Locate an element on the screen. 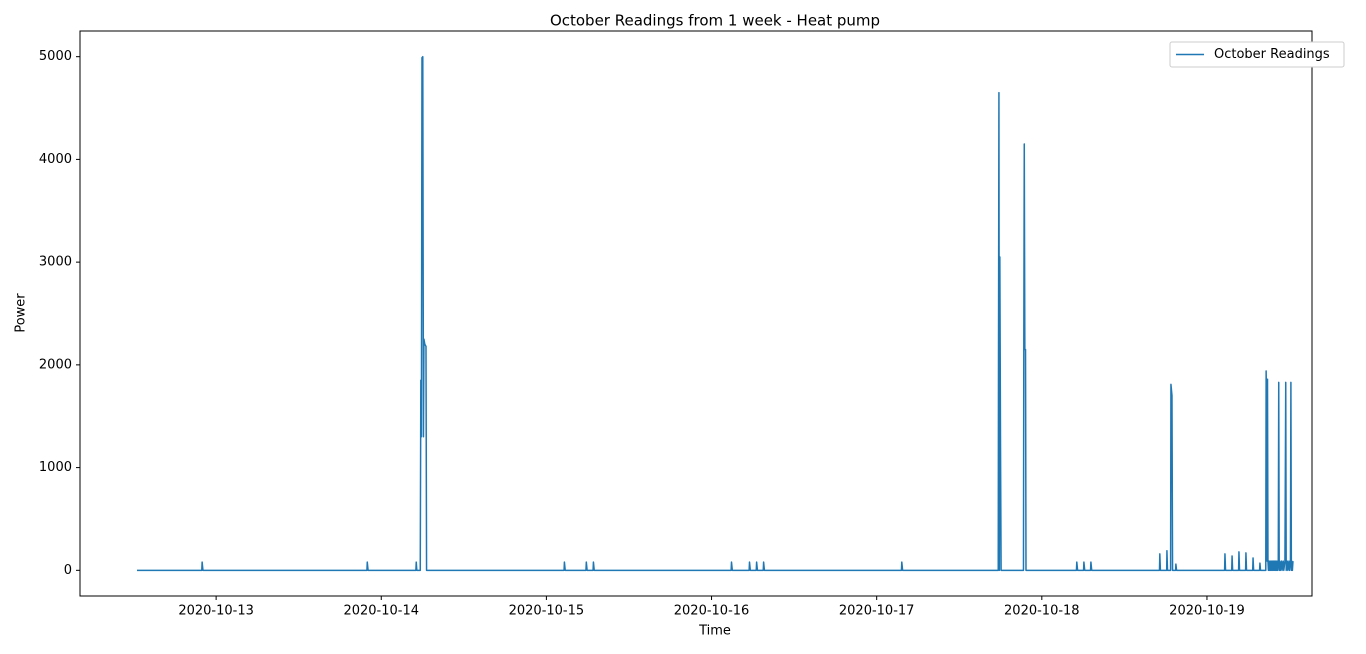 The width and height of the screenshot is (1366, 654). x-tick-label: 2020-10-15 is located at coordinates (547, 611).